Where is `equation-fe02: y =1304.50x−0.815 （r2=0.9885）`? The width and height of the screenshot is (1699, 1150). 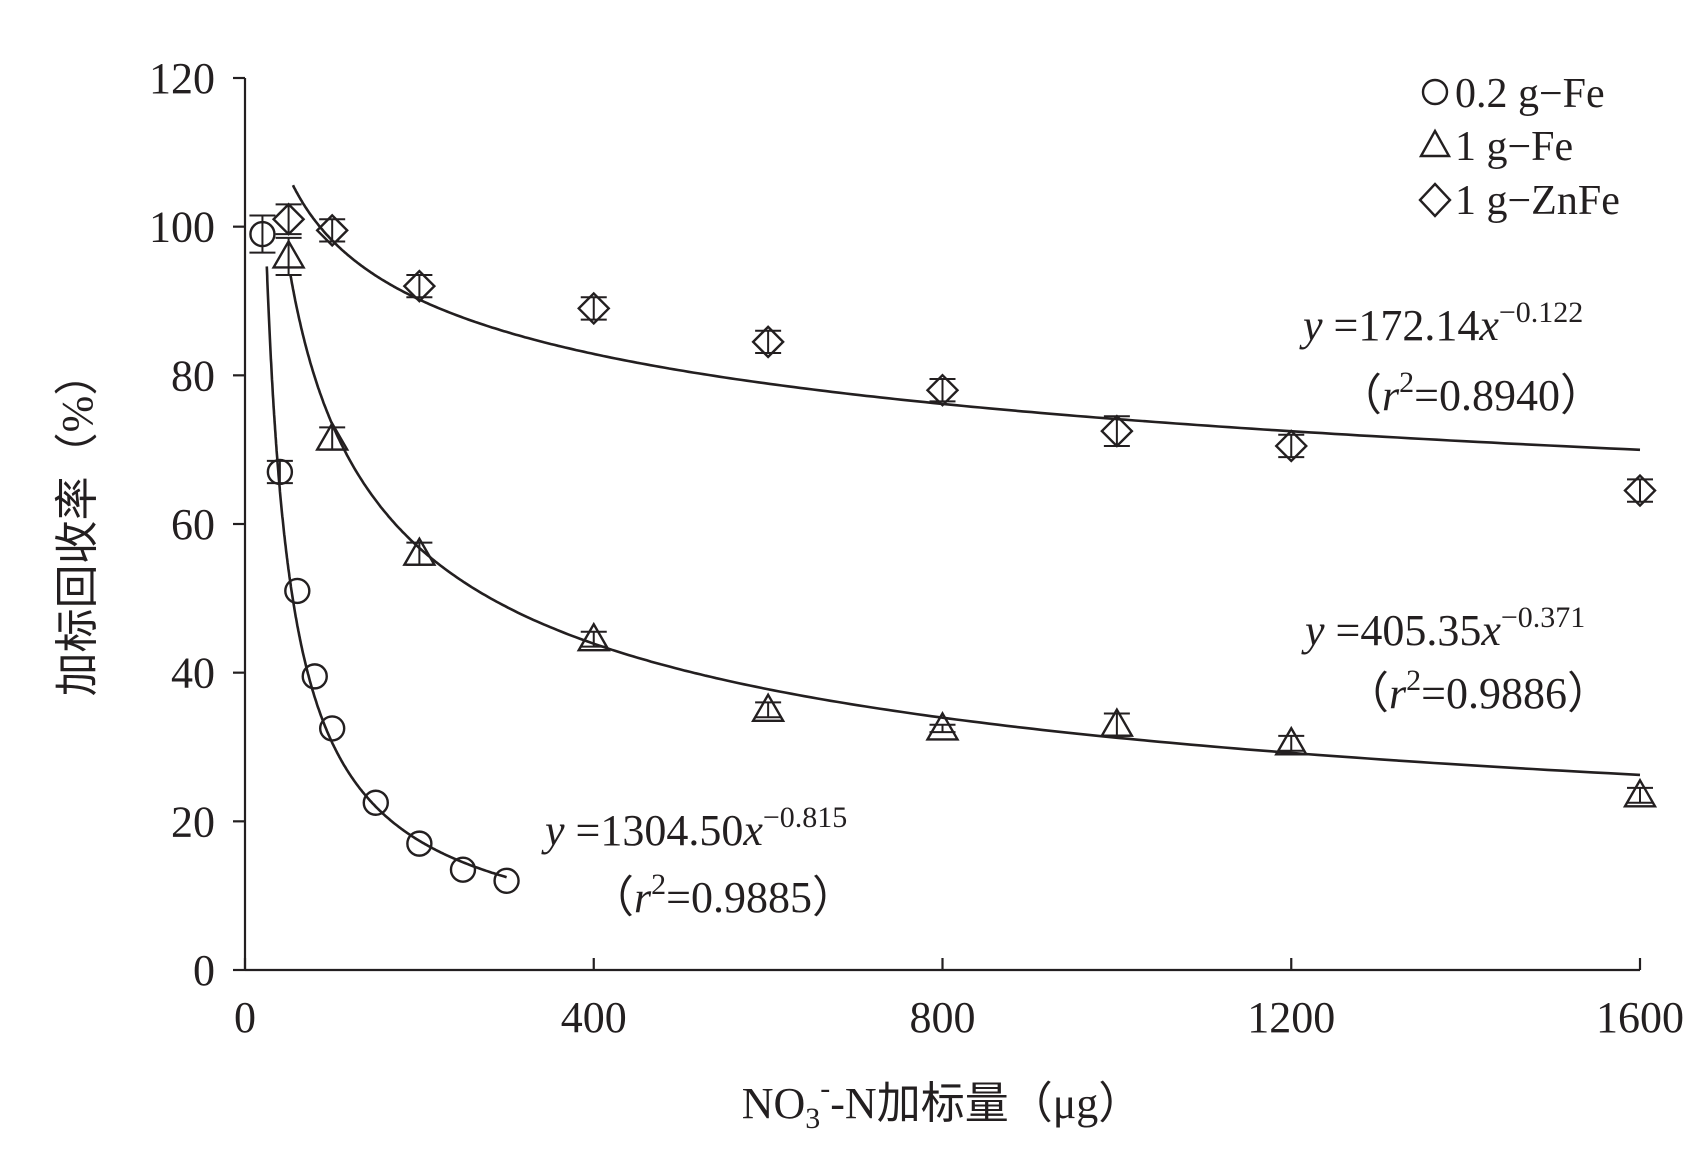 equation-fe02: y =1304.50x−0.815 （r2=0.9885） is located at coordinates (698, 861).